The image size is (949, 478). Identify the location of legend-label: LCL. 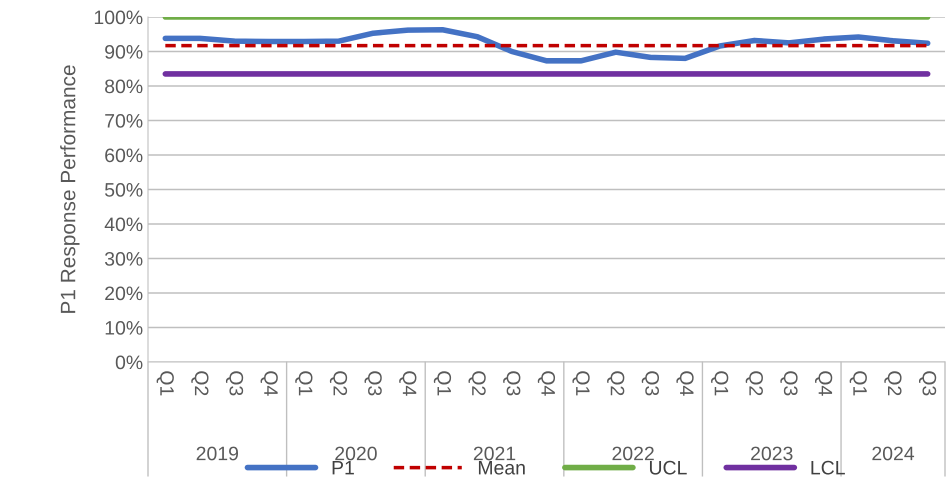
(828, 467).